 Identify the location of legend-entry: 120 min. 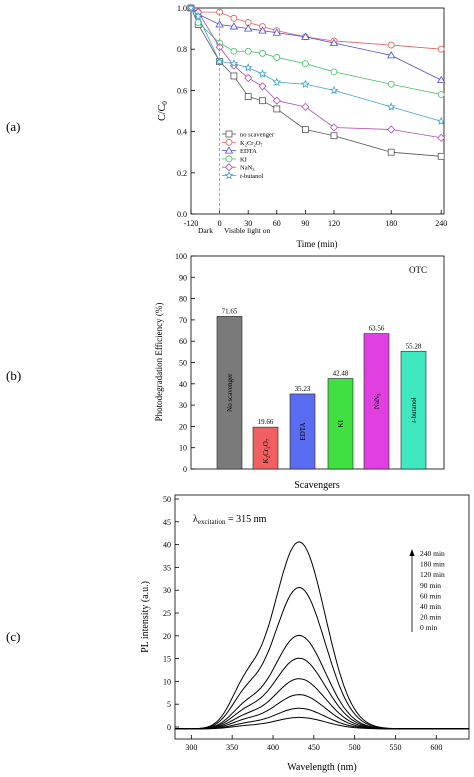
(432, 574).